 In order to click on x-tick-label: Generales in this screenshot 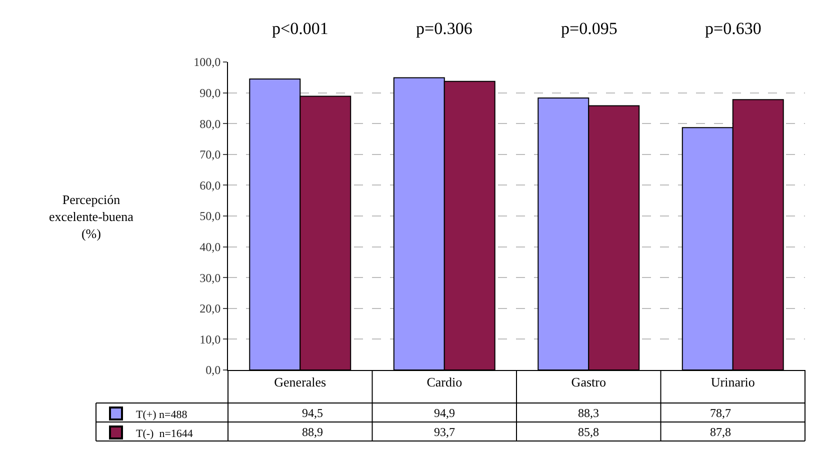, I will do `click(300, 382)`.